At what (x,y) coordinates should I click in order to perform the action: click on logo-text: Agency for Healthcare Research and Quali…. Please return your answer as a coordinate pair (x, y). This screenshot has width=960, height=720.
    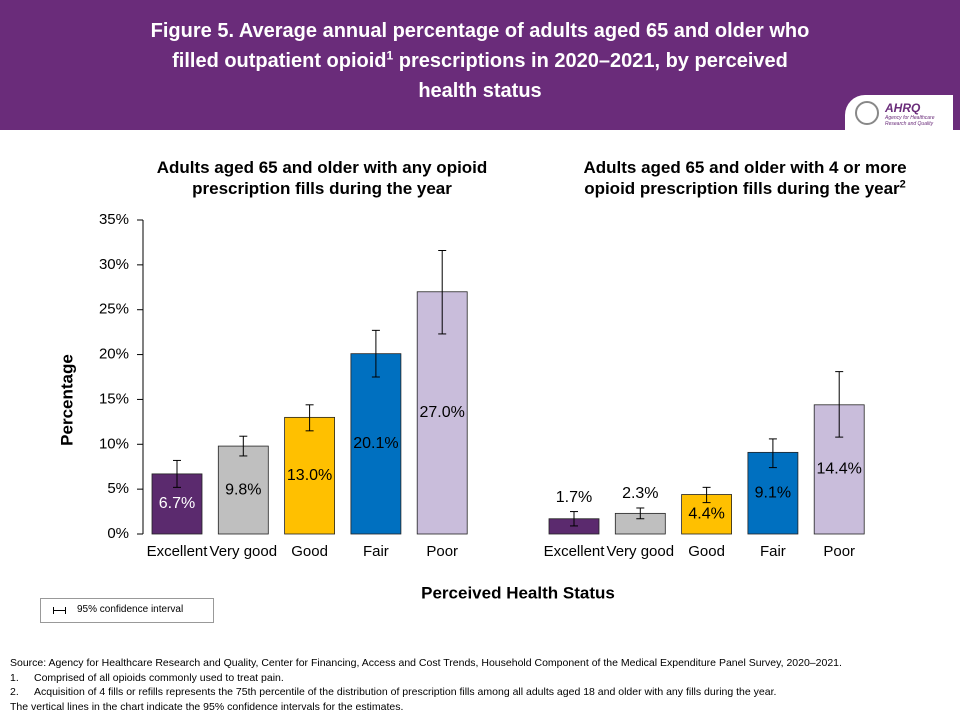
    Looking at the image, I should click on (910, 121).